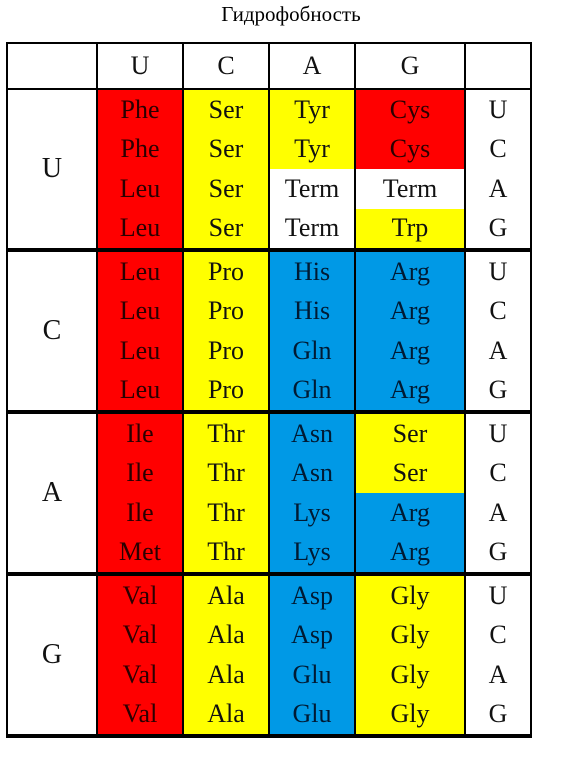 This screenshot has height=782, width=582. Describe the element at coordinates (410, 230) in the screenshot. I see `amino-acid-cell: Trp` at that location.